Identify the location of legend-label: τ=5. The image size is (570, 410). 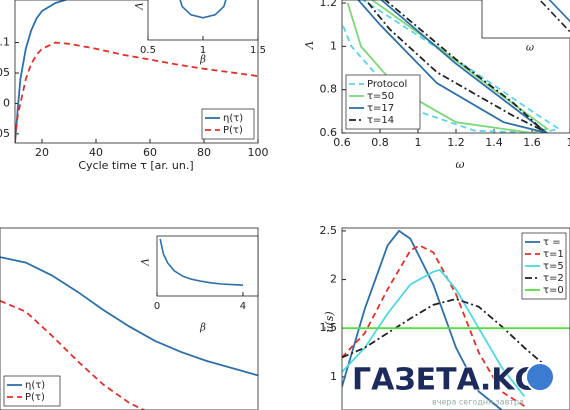
(553, 266).